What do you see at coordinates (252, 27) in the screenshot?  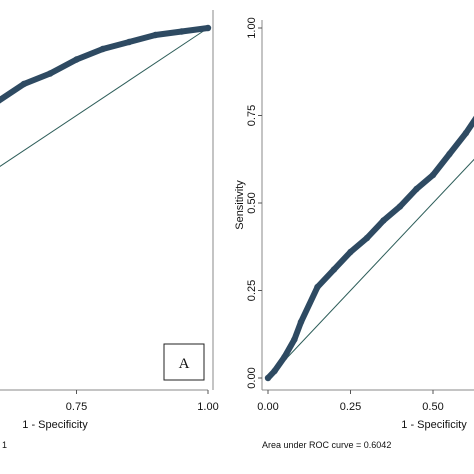 I see `panel-b-y-tick-label: 1.00` at bounding box center [252, 27].